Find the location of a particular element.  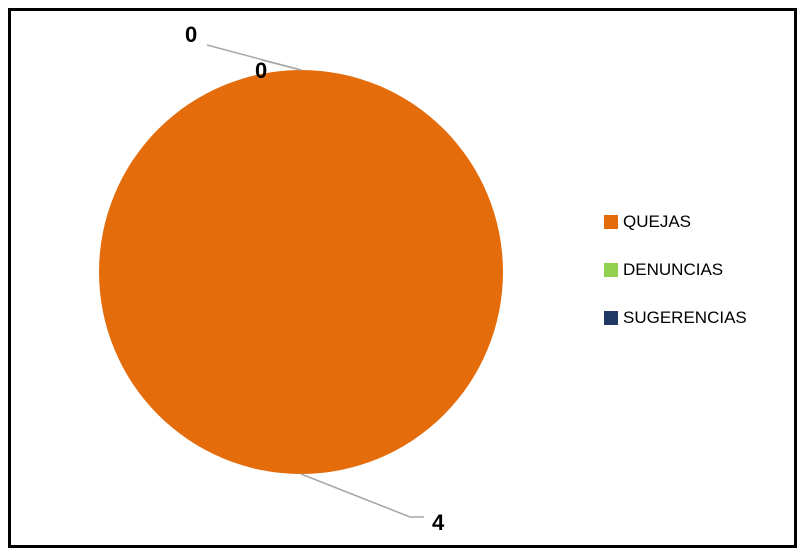

legend: QUEJAS DENUNCIAS SUGERENCIAS is located at coordinates (675, 282).